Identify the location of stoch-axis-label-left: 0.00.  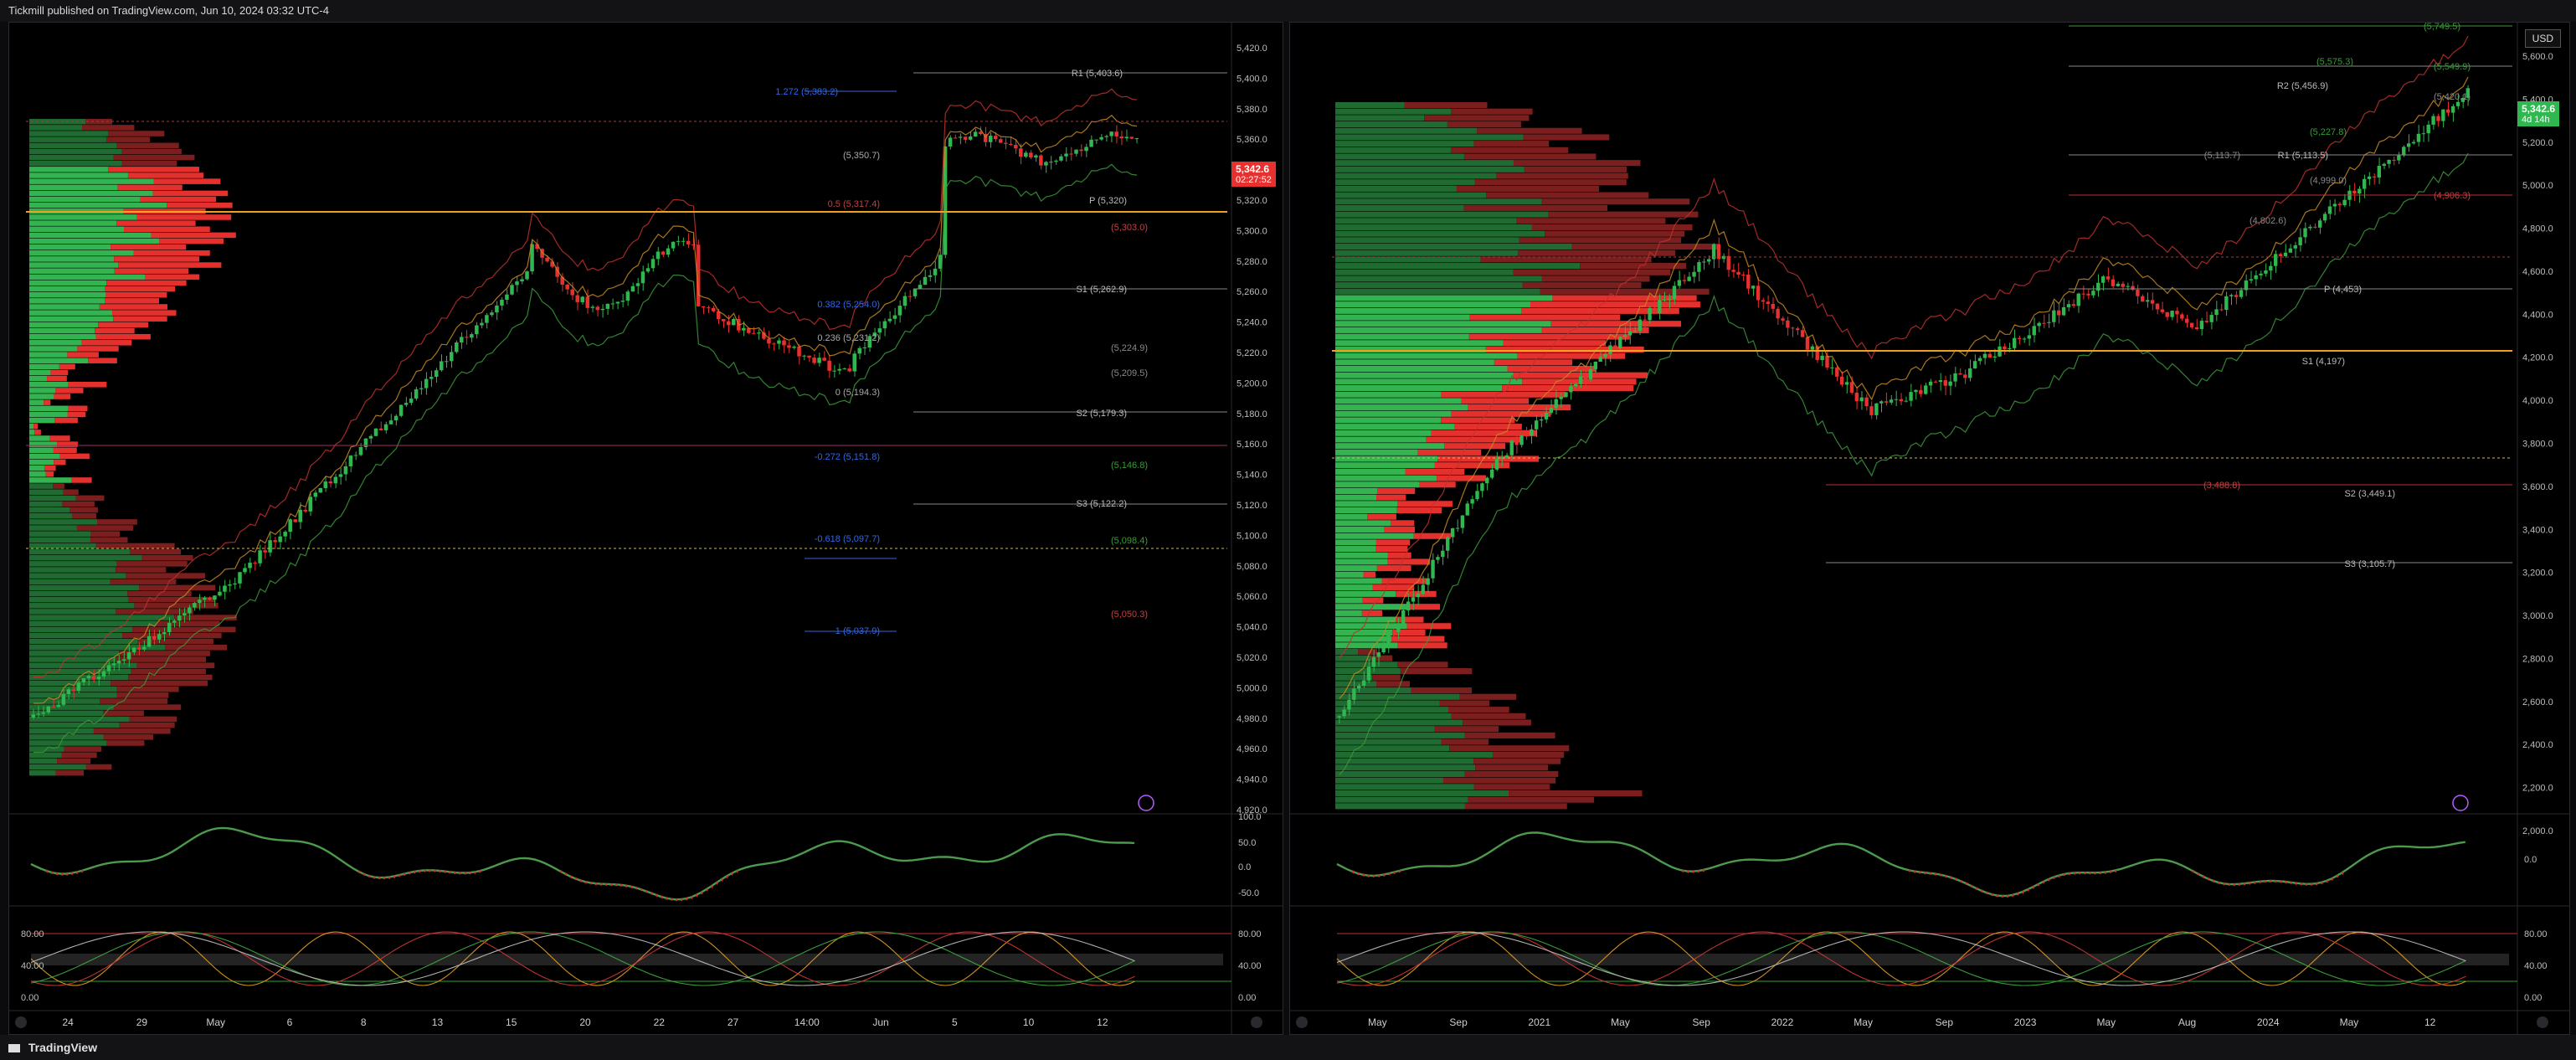
(30, 998).